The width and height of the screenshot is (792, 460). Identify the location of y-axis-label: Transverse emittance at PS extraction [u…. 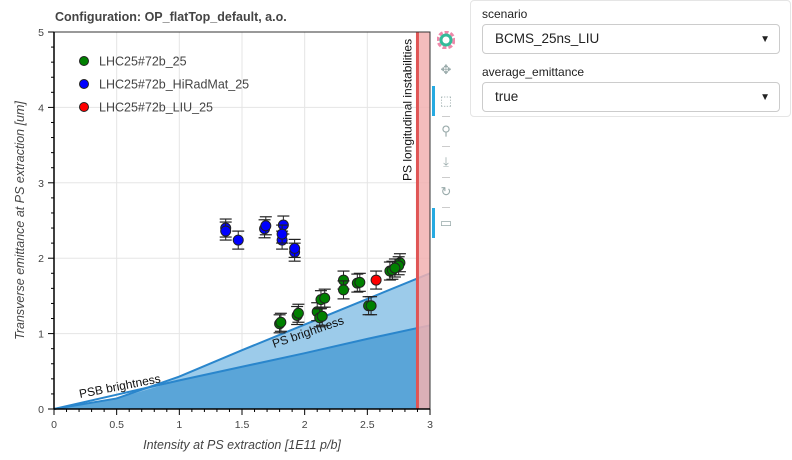
(20, 220).